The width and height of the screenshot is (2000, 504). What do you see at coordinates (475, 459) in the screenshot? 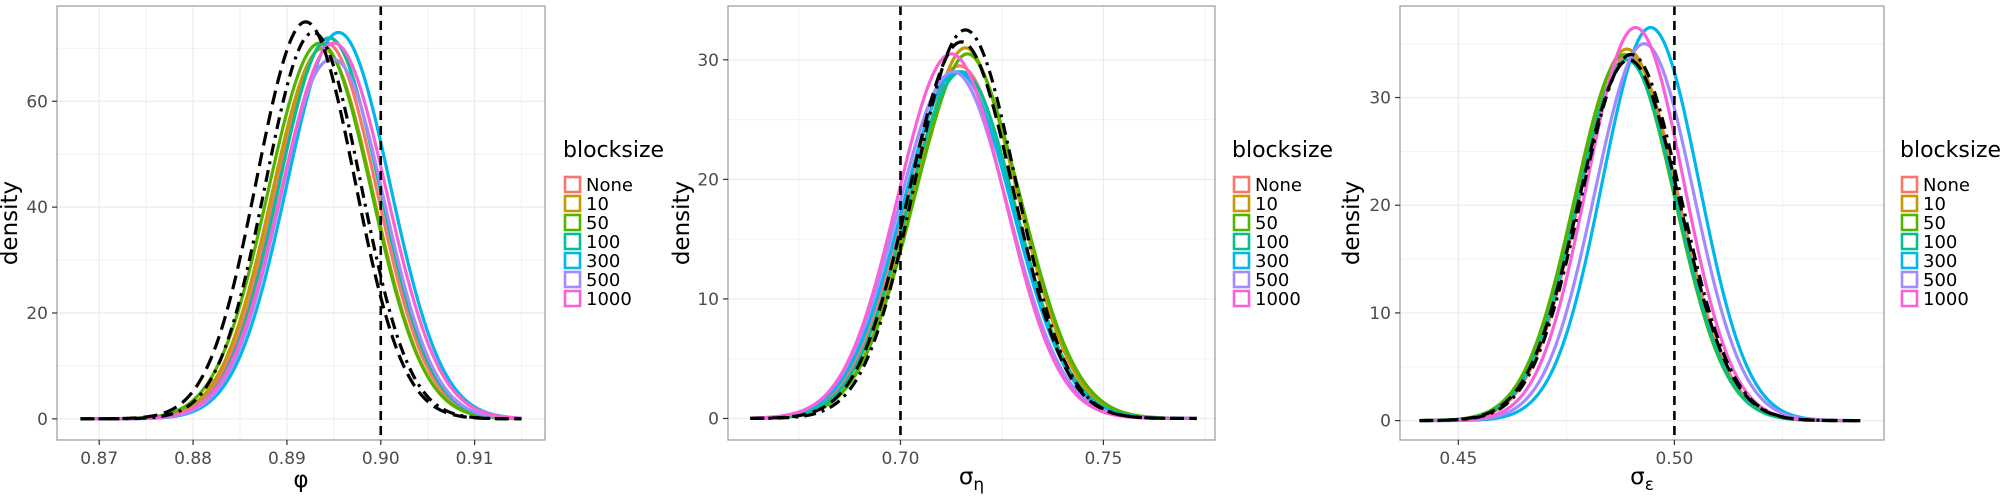
I see `x-tick-label: 0.91` at bounding box center [475, 459].